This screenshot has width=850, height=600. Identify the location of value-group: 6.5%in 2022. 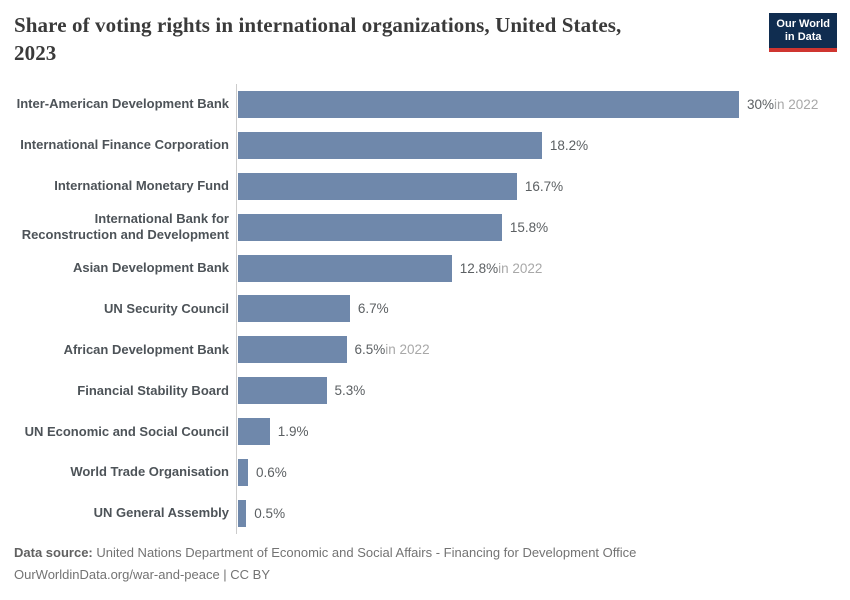
(392, 349).